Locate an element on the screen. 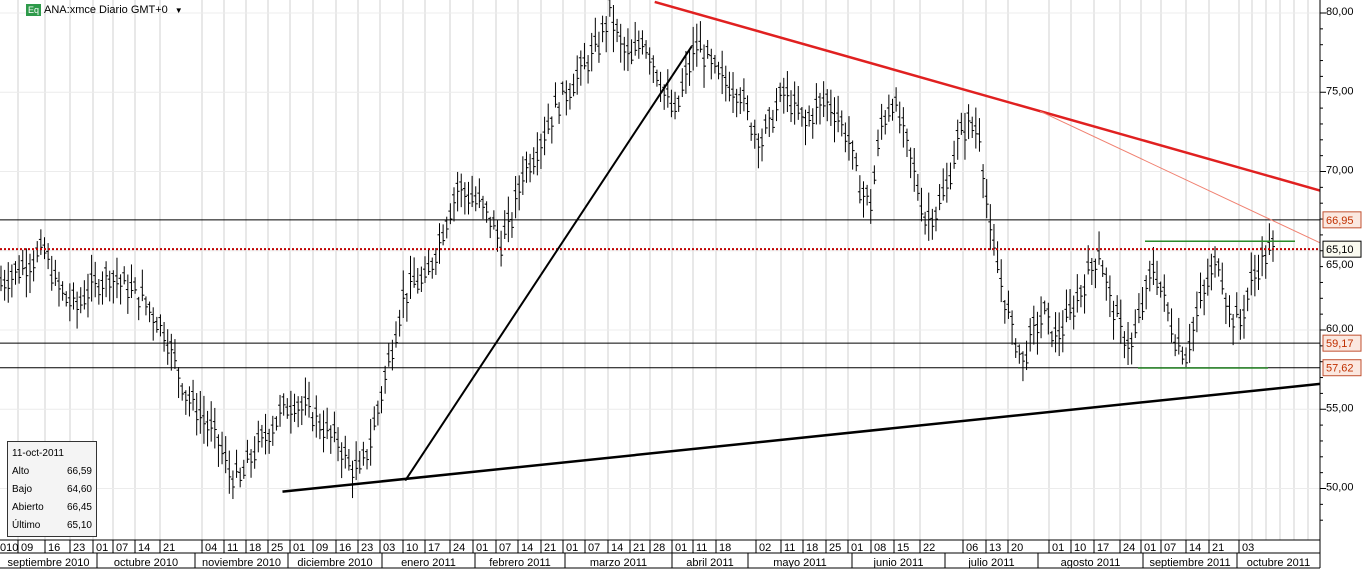 The image size is (1364, 569). day-tick-label: 09 is located at coordinates (27, 548).